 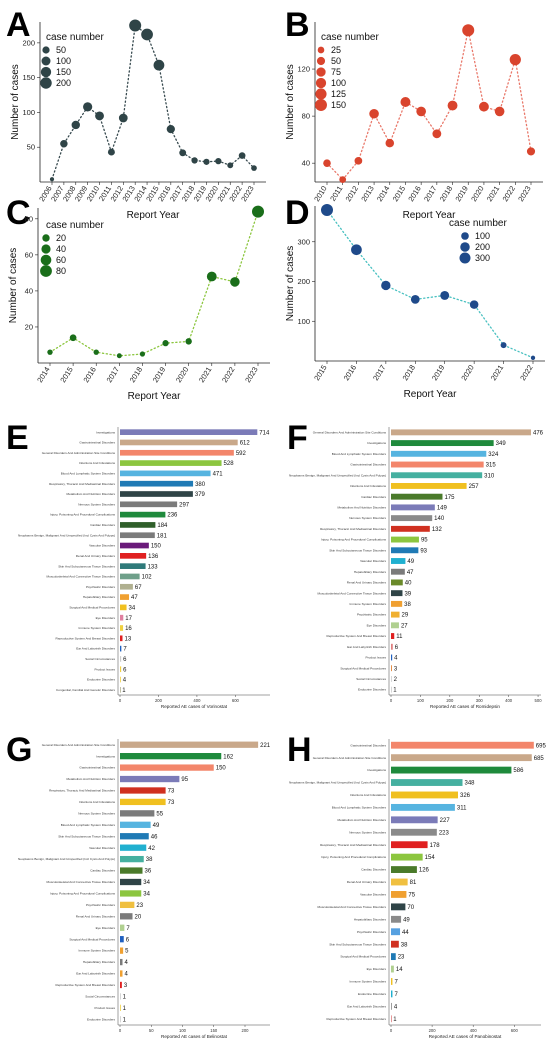 I want to click on legend-label: 50, so click(x=61, y=50).